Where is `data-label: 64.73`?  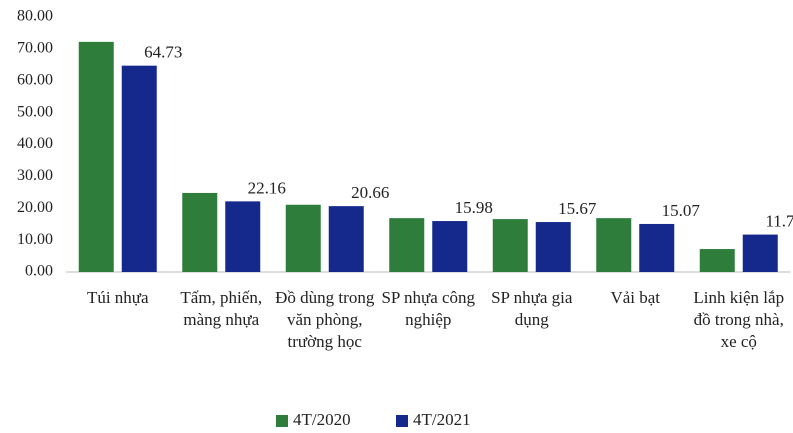
data-label: 64.73 is located at coordinates (163, 52).